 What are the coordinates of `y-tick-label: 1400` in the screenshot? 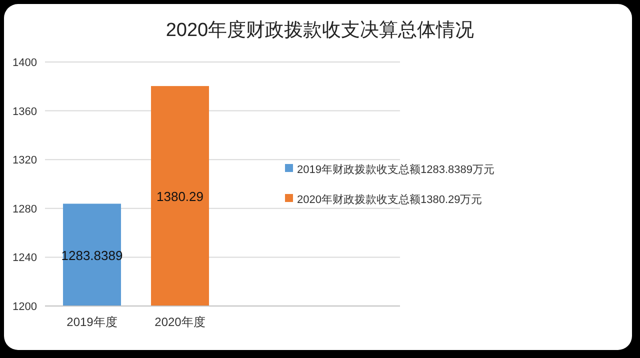 It's located at (24, 63).